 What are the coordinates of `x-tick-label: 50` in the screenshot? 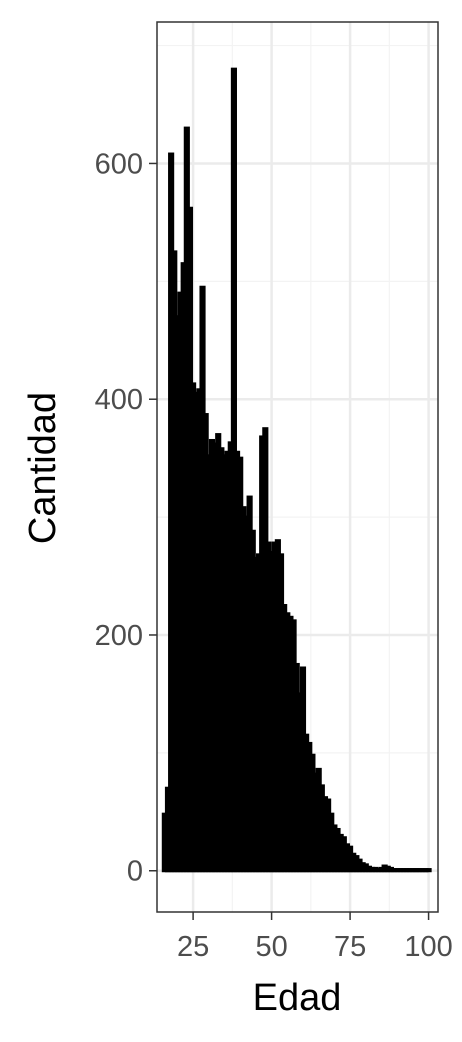 It's located at (271, 947).